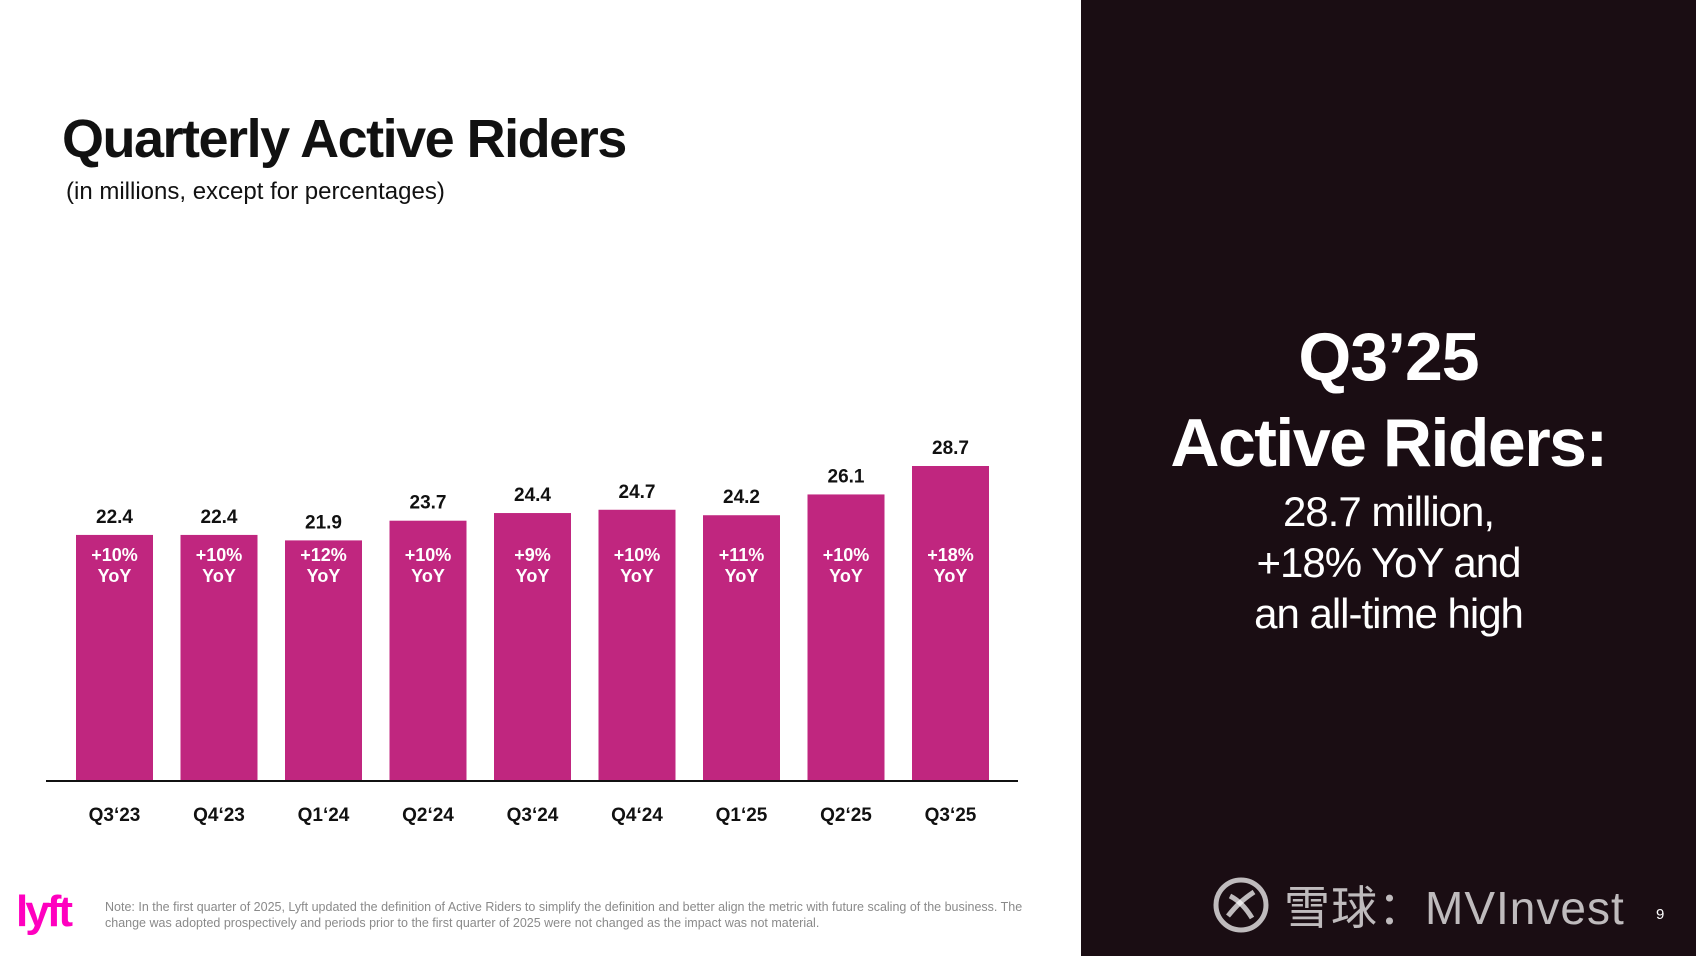 This screenshot has height=956, width=1696. Describe the element at coordinates (255, 191) in the screenshot. I see `chart-subtitle: (in millions, except for percentages)` at that location.